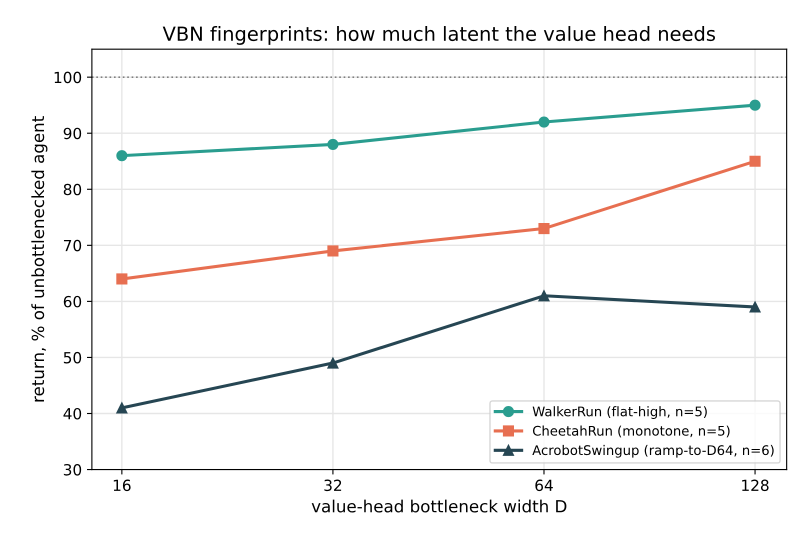 This screenshot has width=806, height=546. I want to click on y-tick-label: 30, so click(73, 470).